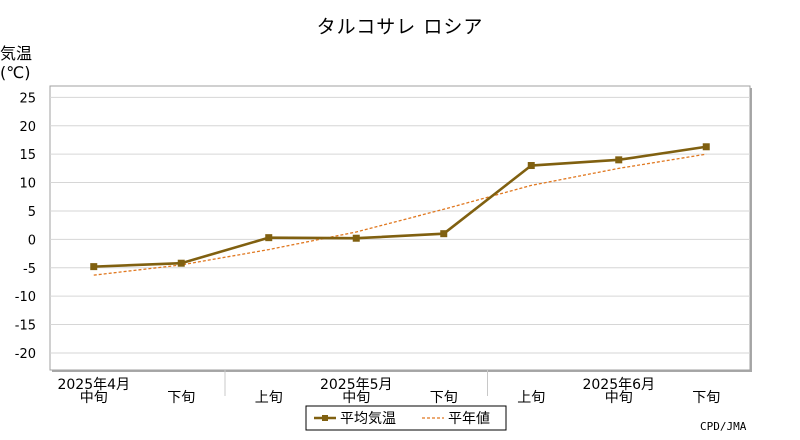  I want to click on y-tick-label: 10, so click(27, 184).